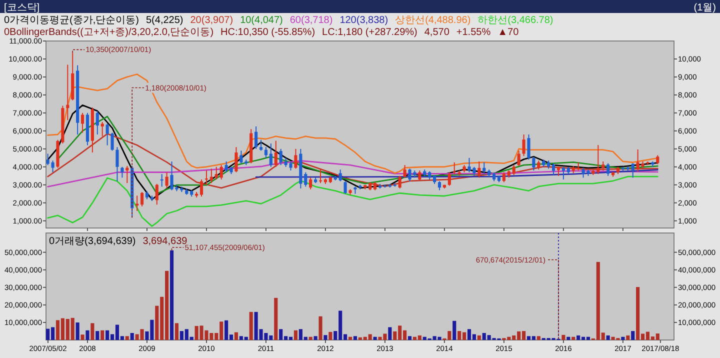 The image size is (720, 358). I want to click on chart-title: 0거래량(3,694,639), so click(92, 241).